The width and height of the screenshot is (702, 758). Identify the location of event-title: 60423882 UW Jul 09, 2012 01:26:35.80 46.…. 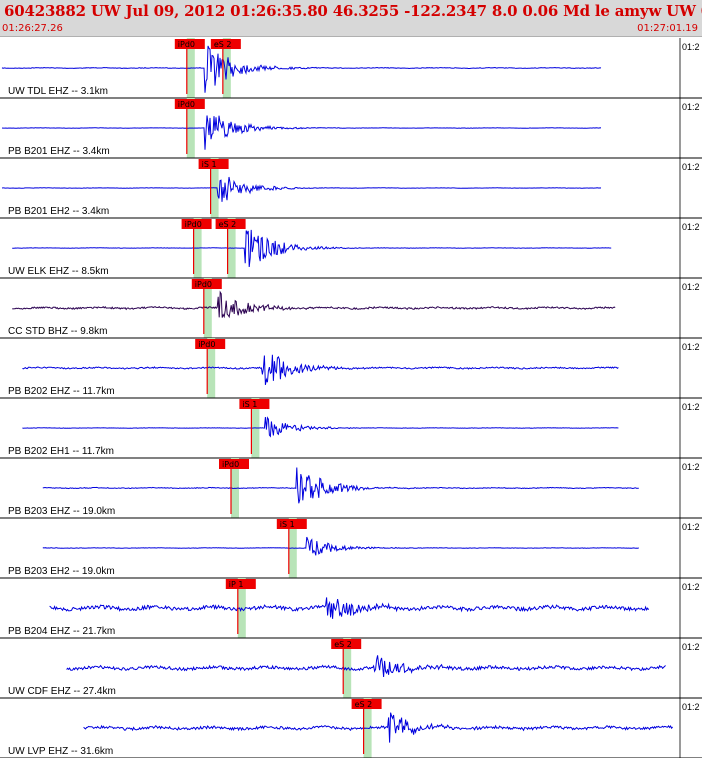
(353, 11).